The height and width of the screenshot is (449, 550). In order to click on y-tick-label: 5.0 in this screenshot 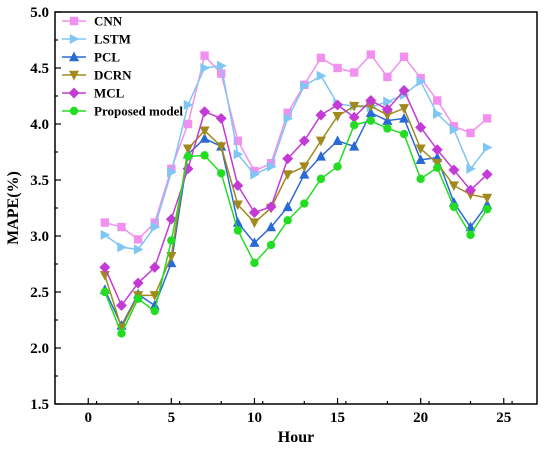, I will do `click(39, 13)`.